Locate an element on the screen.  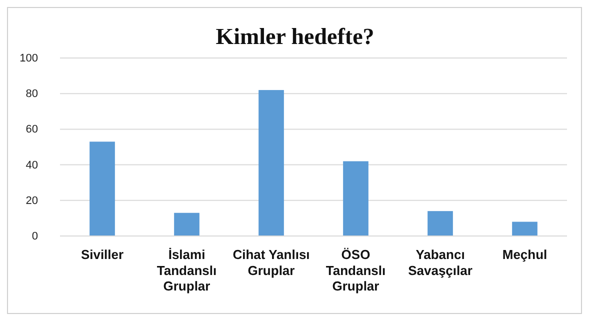
y-tick-label: 20 is located at coordinates (32, 200).